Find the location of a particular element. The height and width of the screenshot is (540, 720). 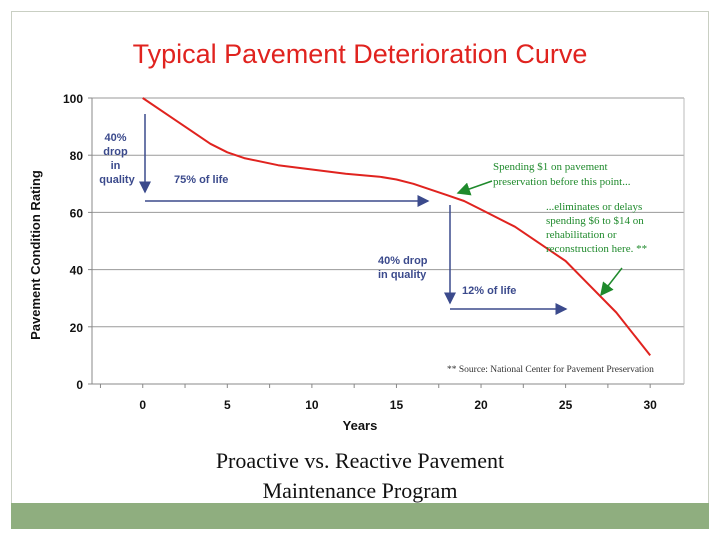

chart-title: Typical Pavement Deterioration Curve is located at coordinates (360, 54).